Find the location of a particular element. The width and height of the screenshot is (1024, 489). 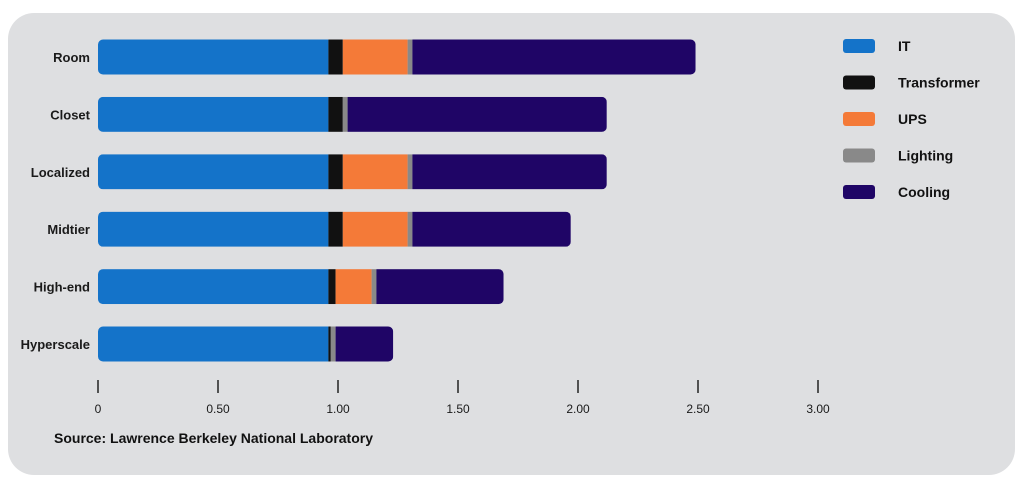

category-label: High-end is located at coordinates (62, 287).